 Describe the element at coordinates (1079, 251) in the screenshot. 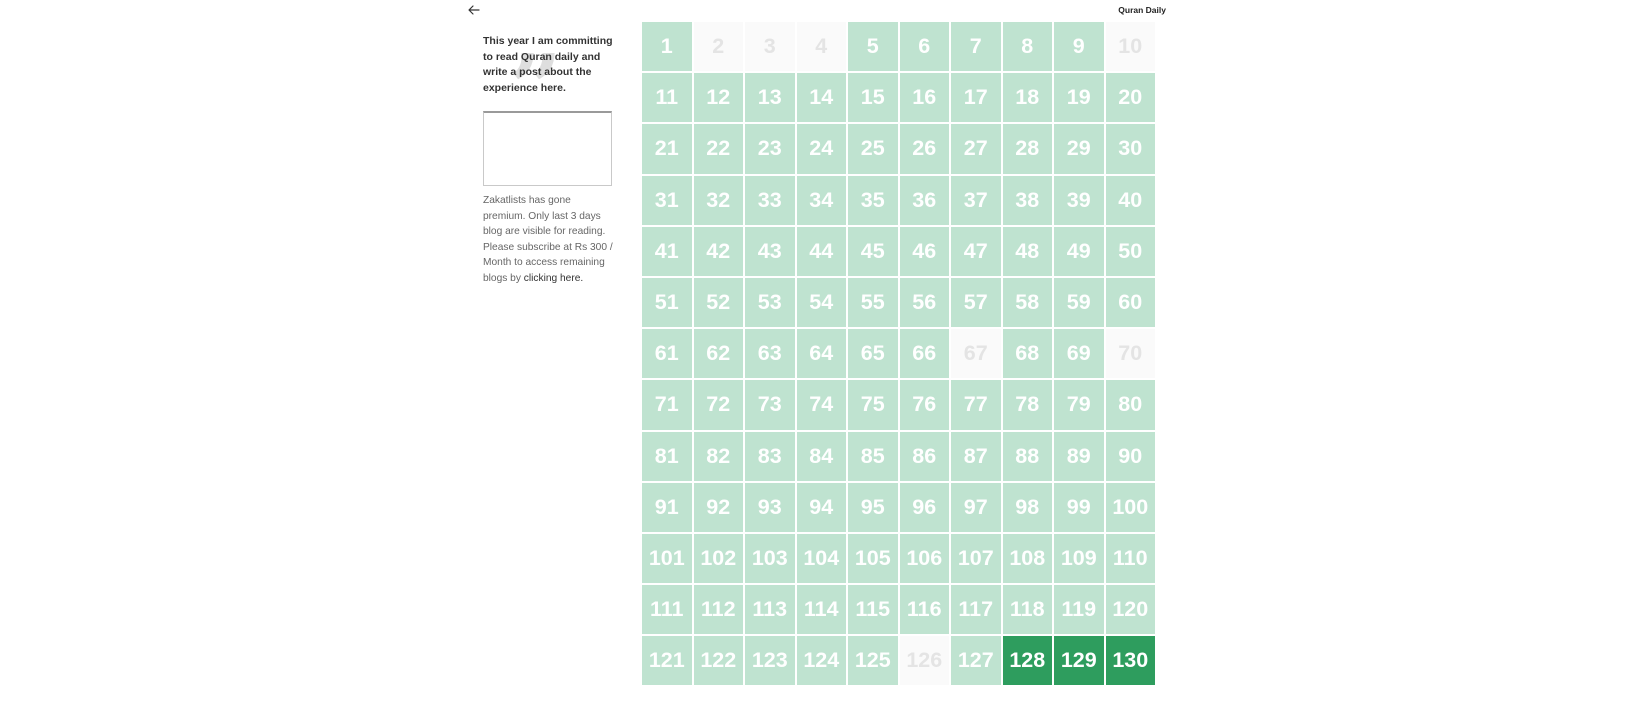

I see `day-cell: 49` at that location.